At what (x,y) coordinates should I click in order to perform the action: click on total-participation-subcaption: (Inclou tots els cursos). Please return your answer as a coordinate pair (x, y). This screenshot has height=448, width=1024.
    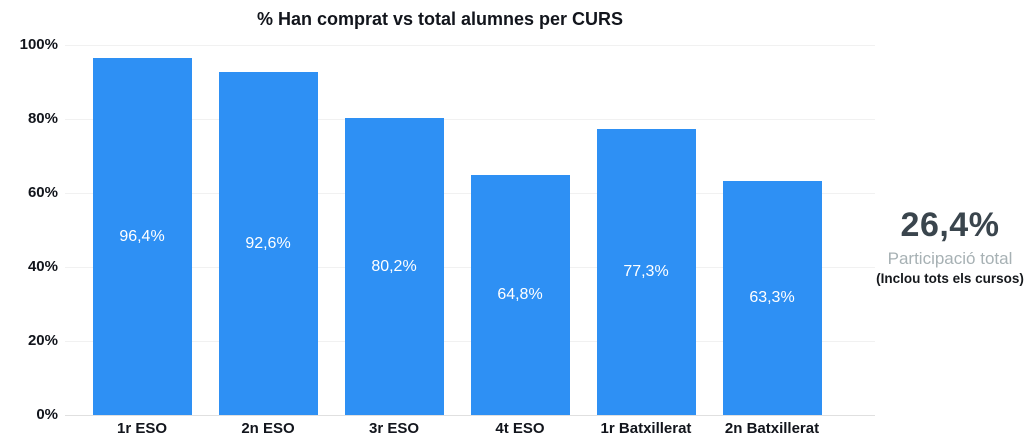
    Looking at the image, I should click on (950, 279).